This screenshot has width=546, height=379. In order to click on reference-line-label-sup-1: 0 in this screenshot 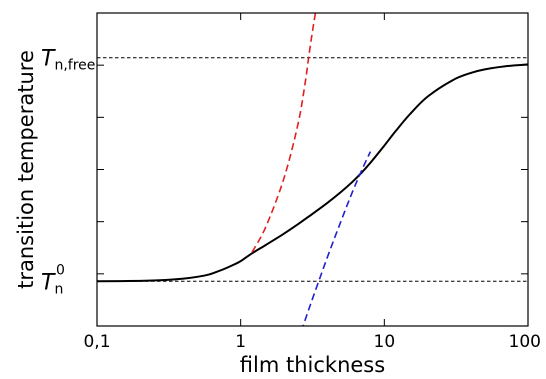, I will do `click(60, 270)`.